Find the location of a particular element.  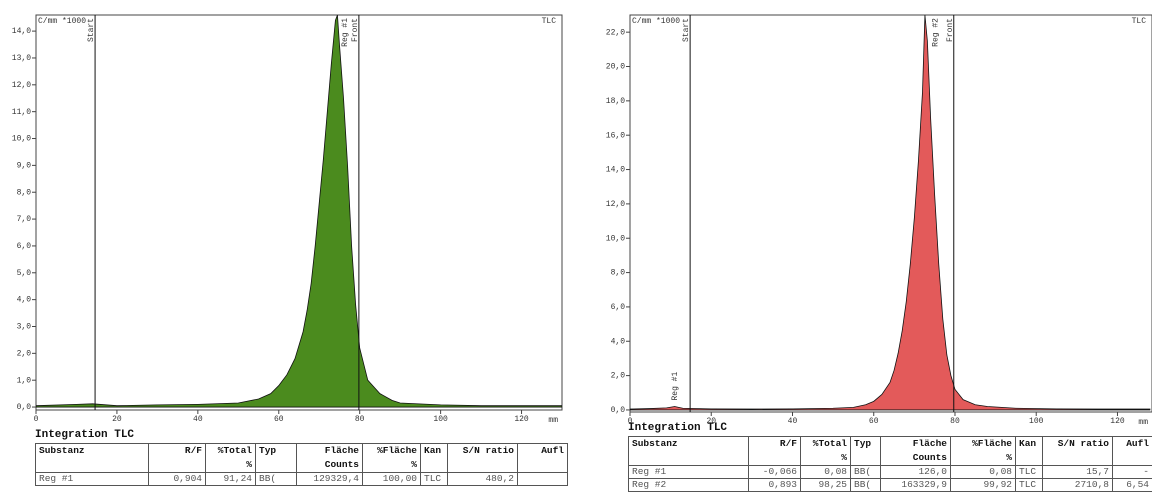

column-header: Typ is located at coordinates (865, 451).